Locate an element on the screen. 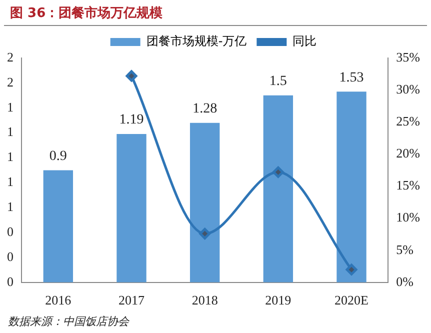 The image size is (431, 333). chart-title: 图 36：团餐市场万亿规模 is located at coordinates (215, 13).